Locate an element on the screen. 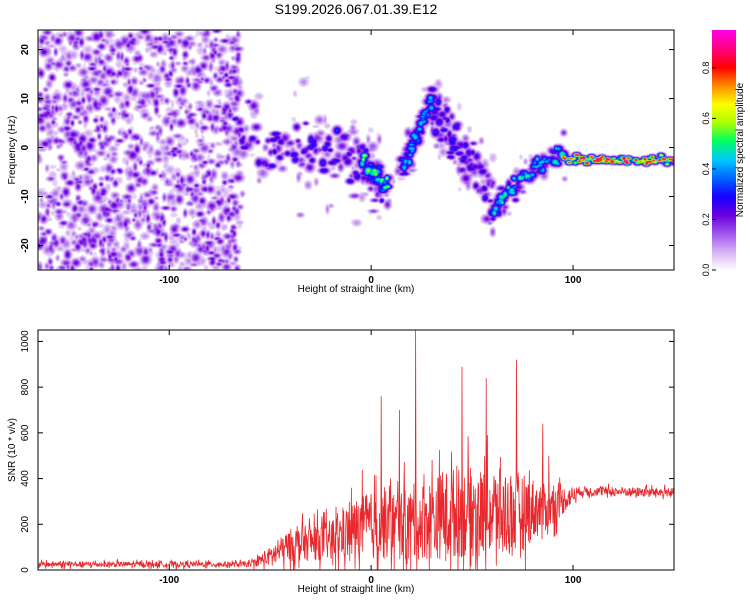 This screenshot has height=605, width=750. snr-x-tick-label: 100 is located at coordinates (573, 580).